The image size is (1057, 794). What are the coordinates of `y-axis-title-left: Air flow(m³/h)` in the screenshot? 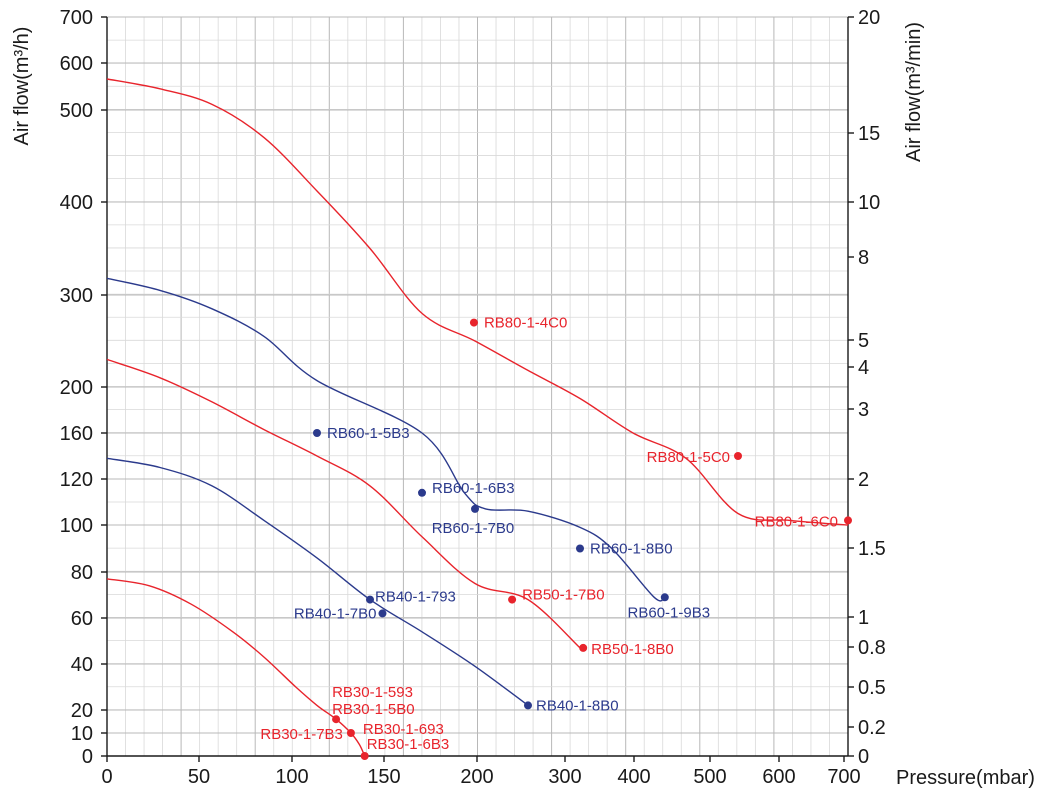 It's located at (22, 86).